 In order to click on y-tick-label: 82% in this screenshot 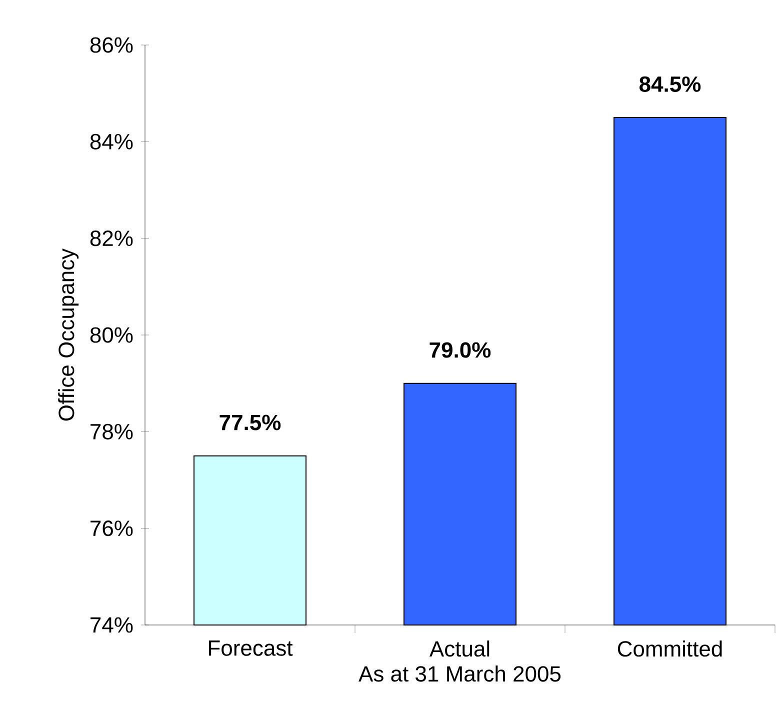, I will do `click(111, 238)`.